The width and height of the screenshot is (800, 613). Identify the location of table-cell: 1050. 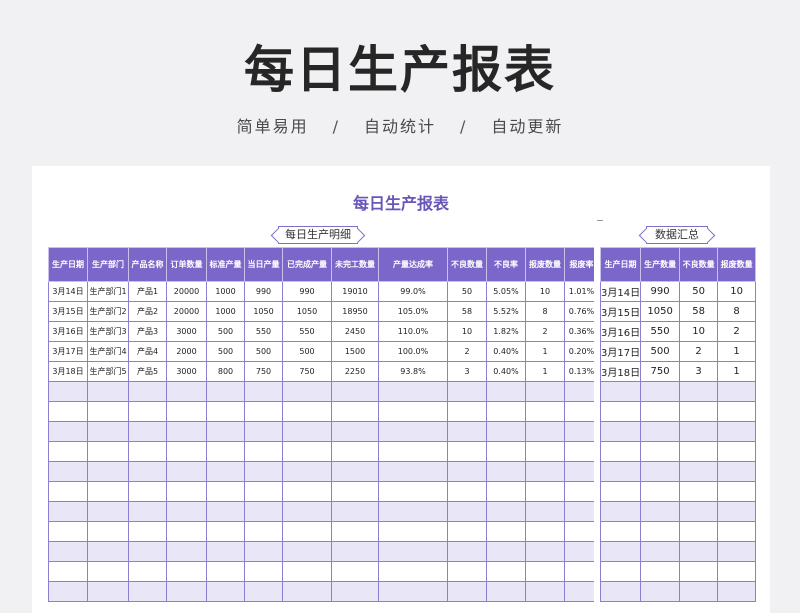
(307, 311).